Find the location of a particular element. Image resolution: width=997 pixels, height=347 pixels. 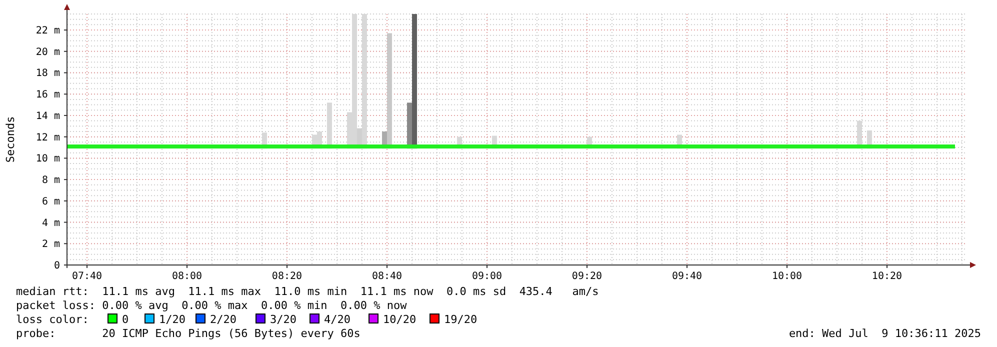

text: probe: 20 ICMP Echo Pings (56 Bytes) every 60s is located at coordinates (188, 333).